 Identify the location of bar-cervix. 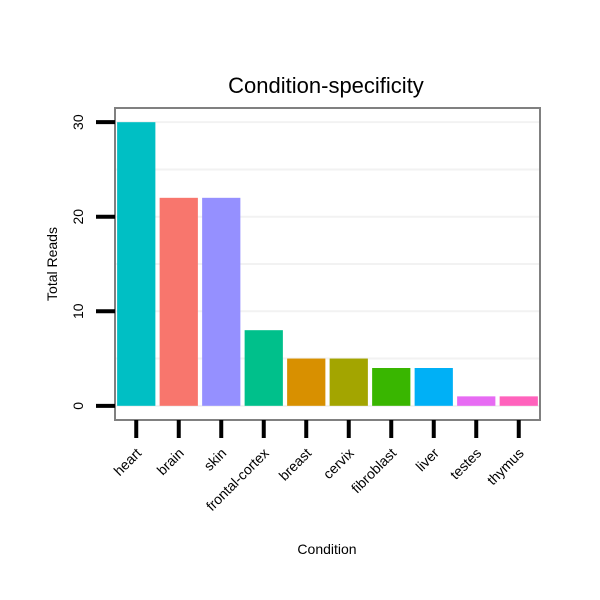
(348, 382).